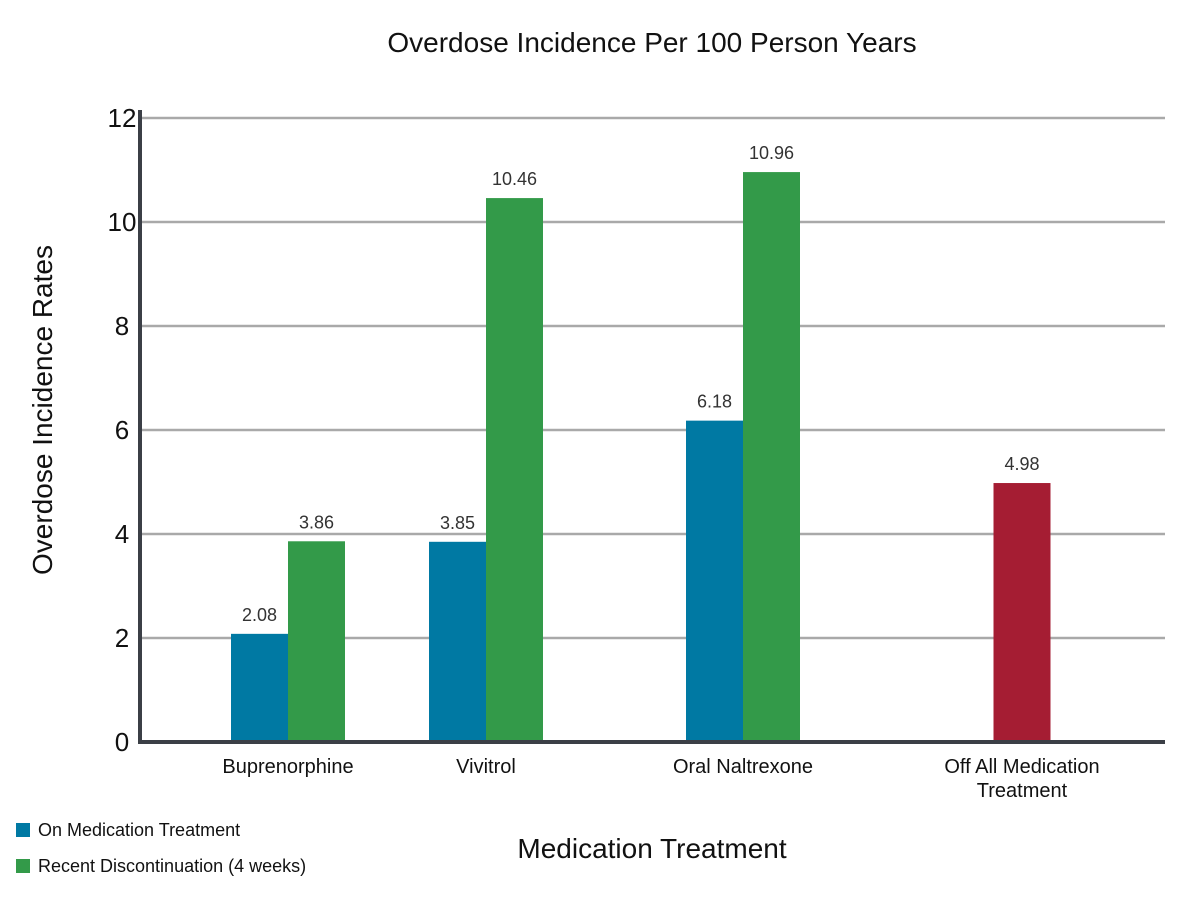  What do you see at coordinates (1021, 779) in the screenshot?
I see `x-tick-label: Off All Medication Treatment` at bounding box center [1021, 779].